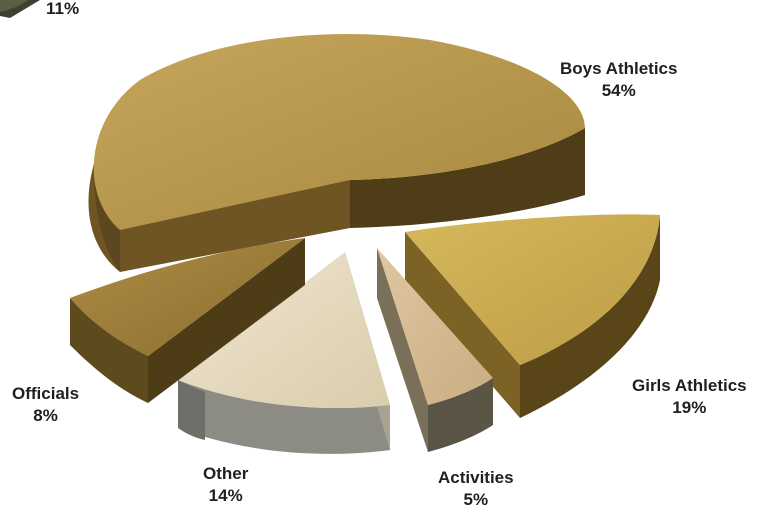 The width and height of the screenshot is (768, 513). I want to click on label-other: Other 14%, so click(225, 485).